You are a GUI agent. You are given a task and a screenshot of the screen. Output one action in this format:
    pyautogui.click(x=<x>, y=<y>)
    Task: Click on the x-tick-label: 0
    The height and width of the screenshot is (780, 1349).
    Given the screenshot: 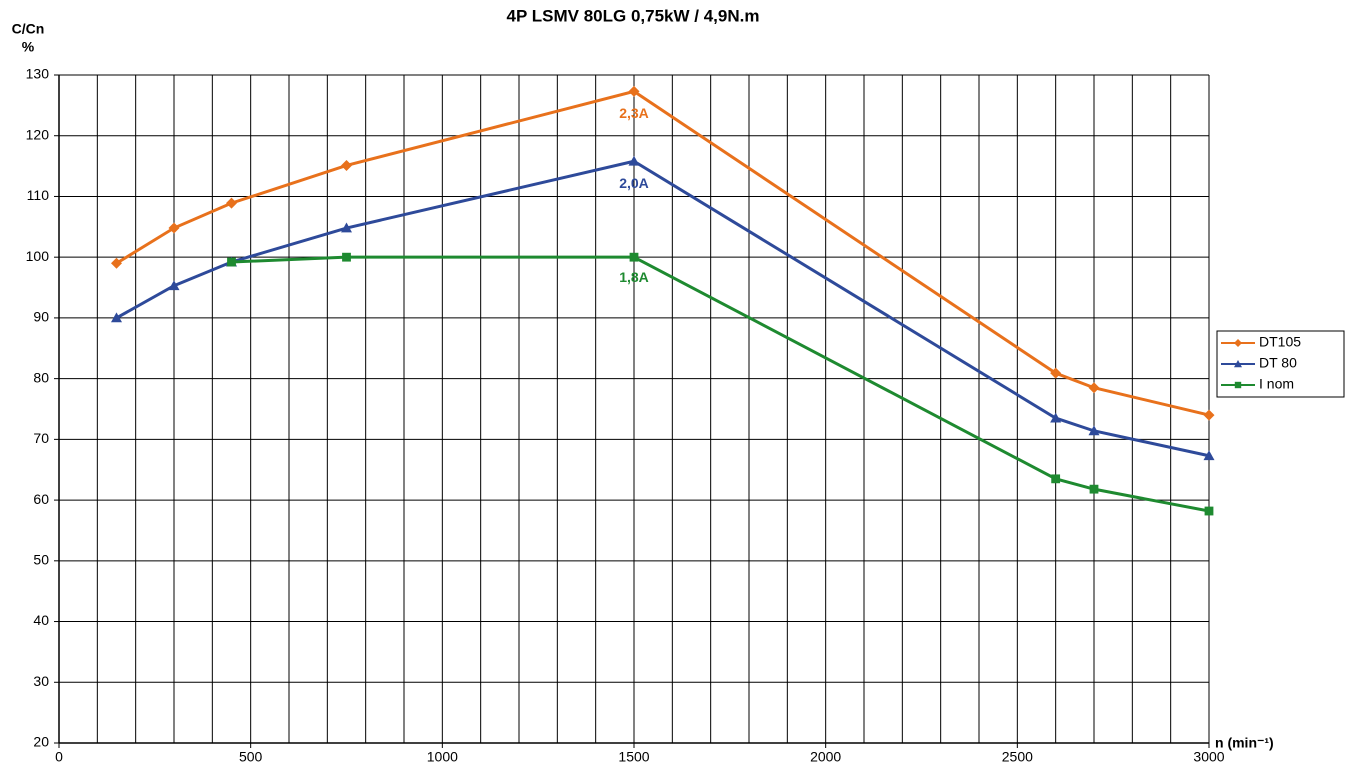 What is the action you would take?
    pyautogui.click(x=59, y=757)
    